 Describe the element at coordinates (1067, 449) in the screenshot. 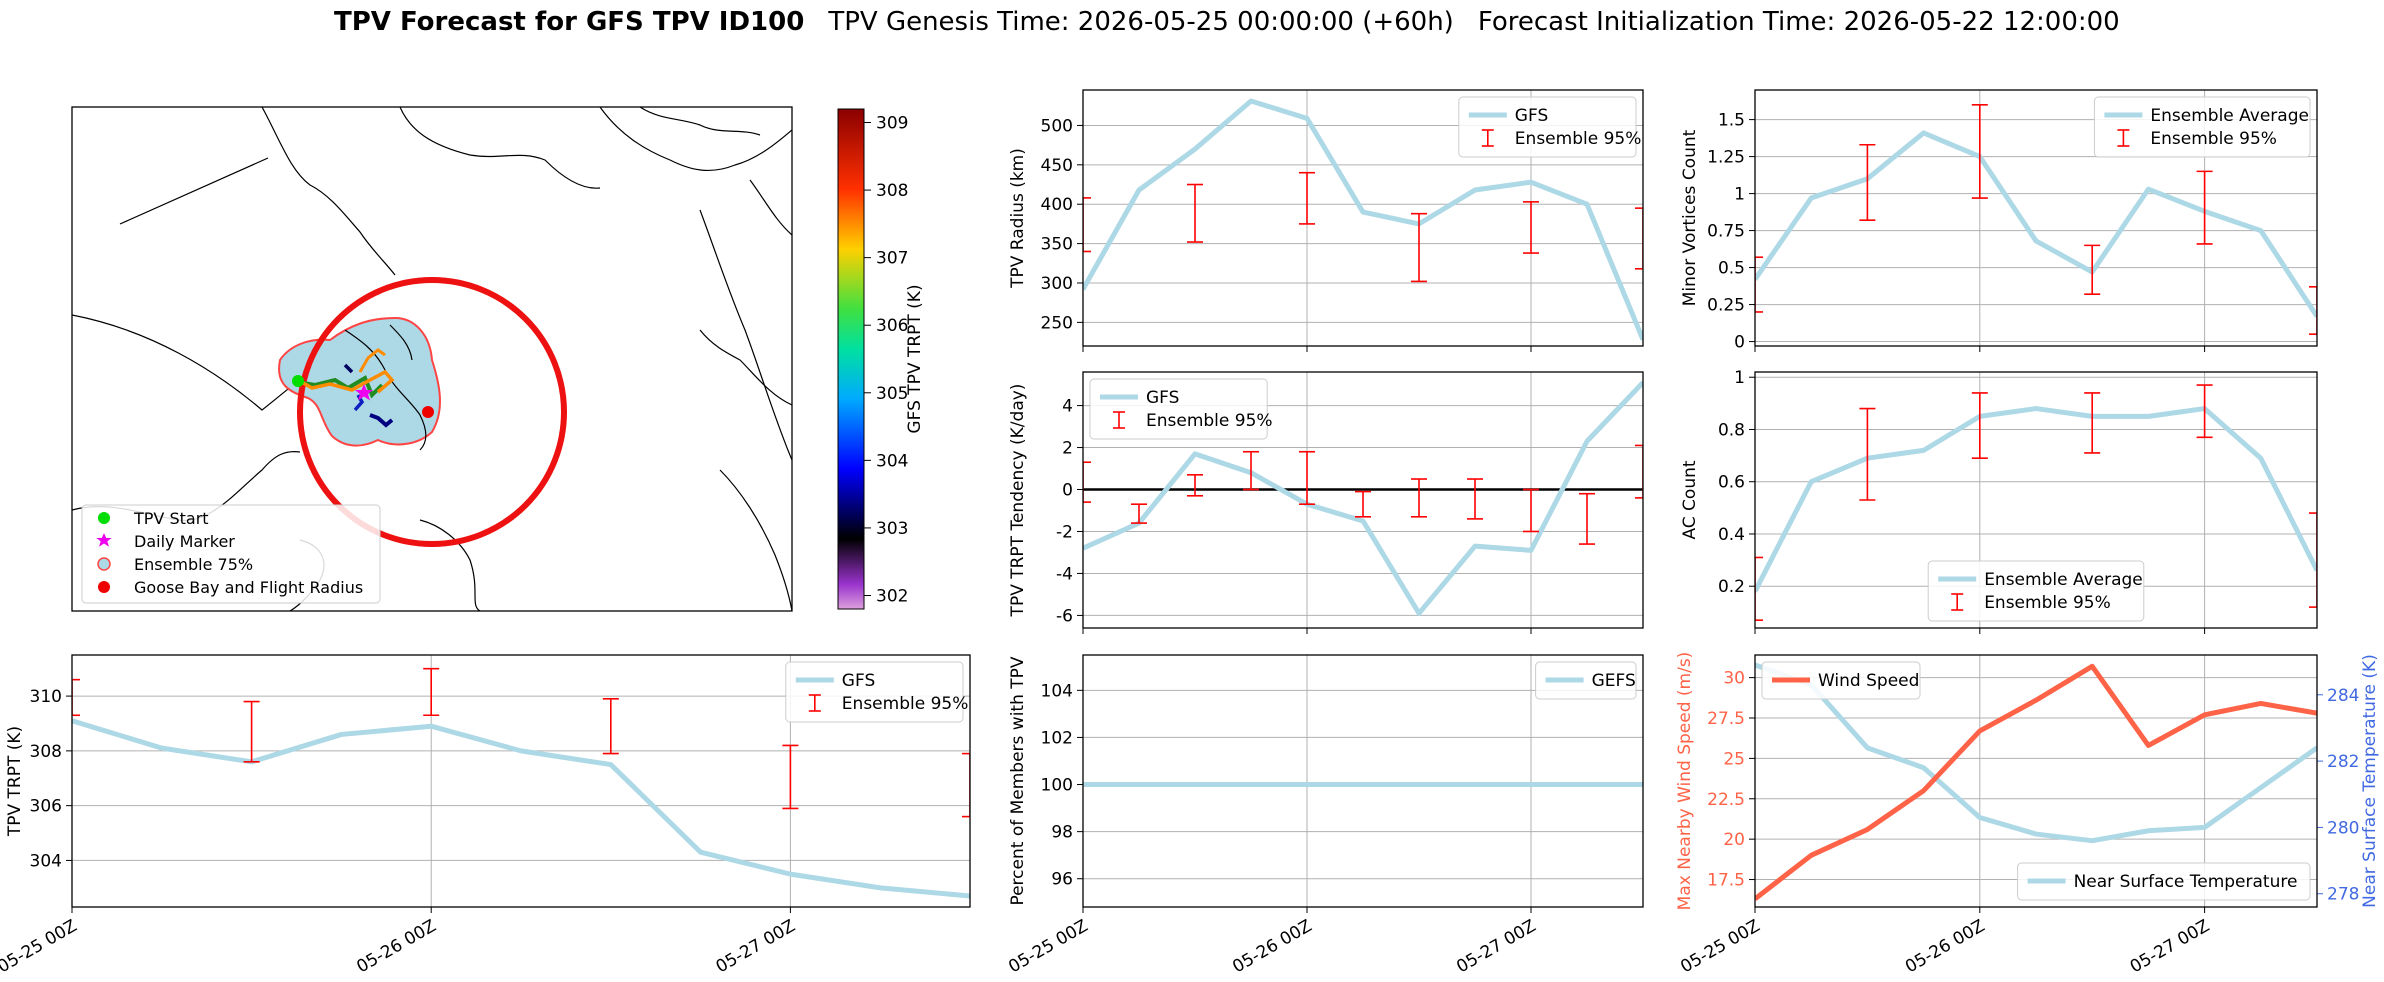

I see `y-tick-label: 2` at that location.